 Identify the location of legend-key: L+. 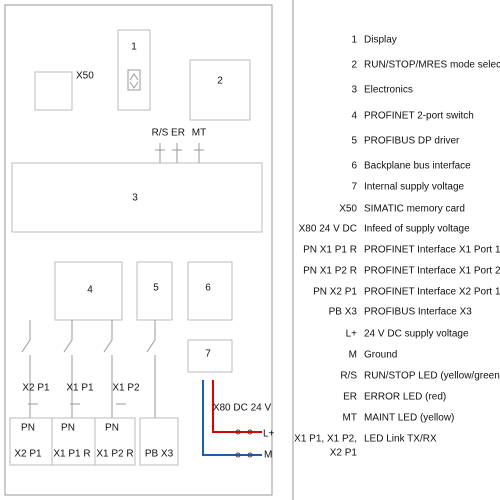
(352, 334).